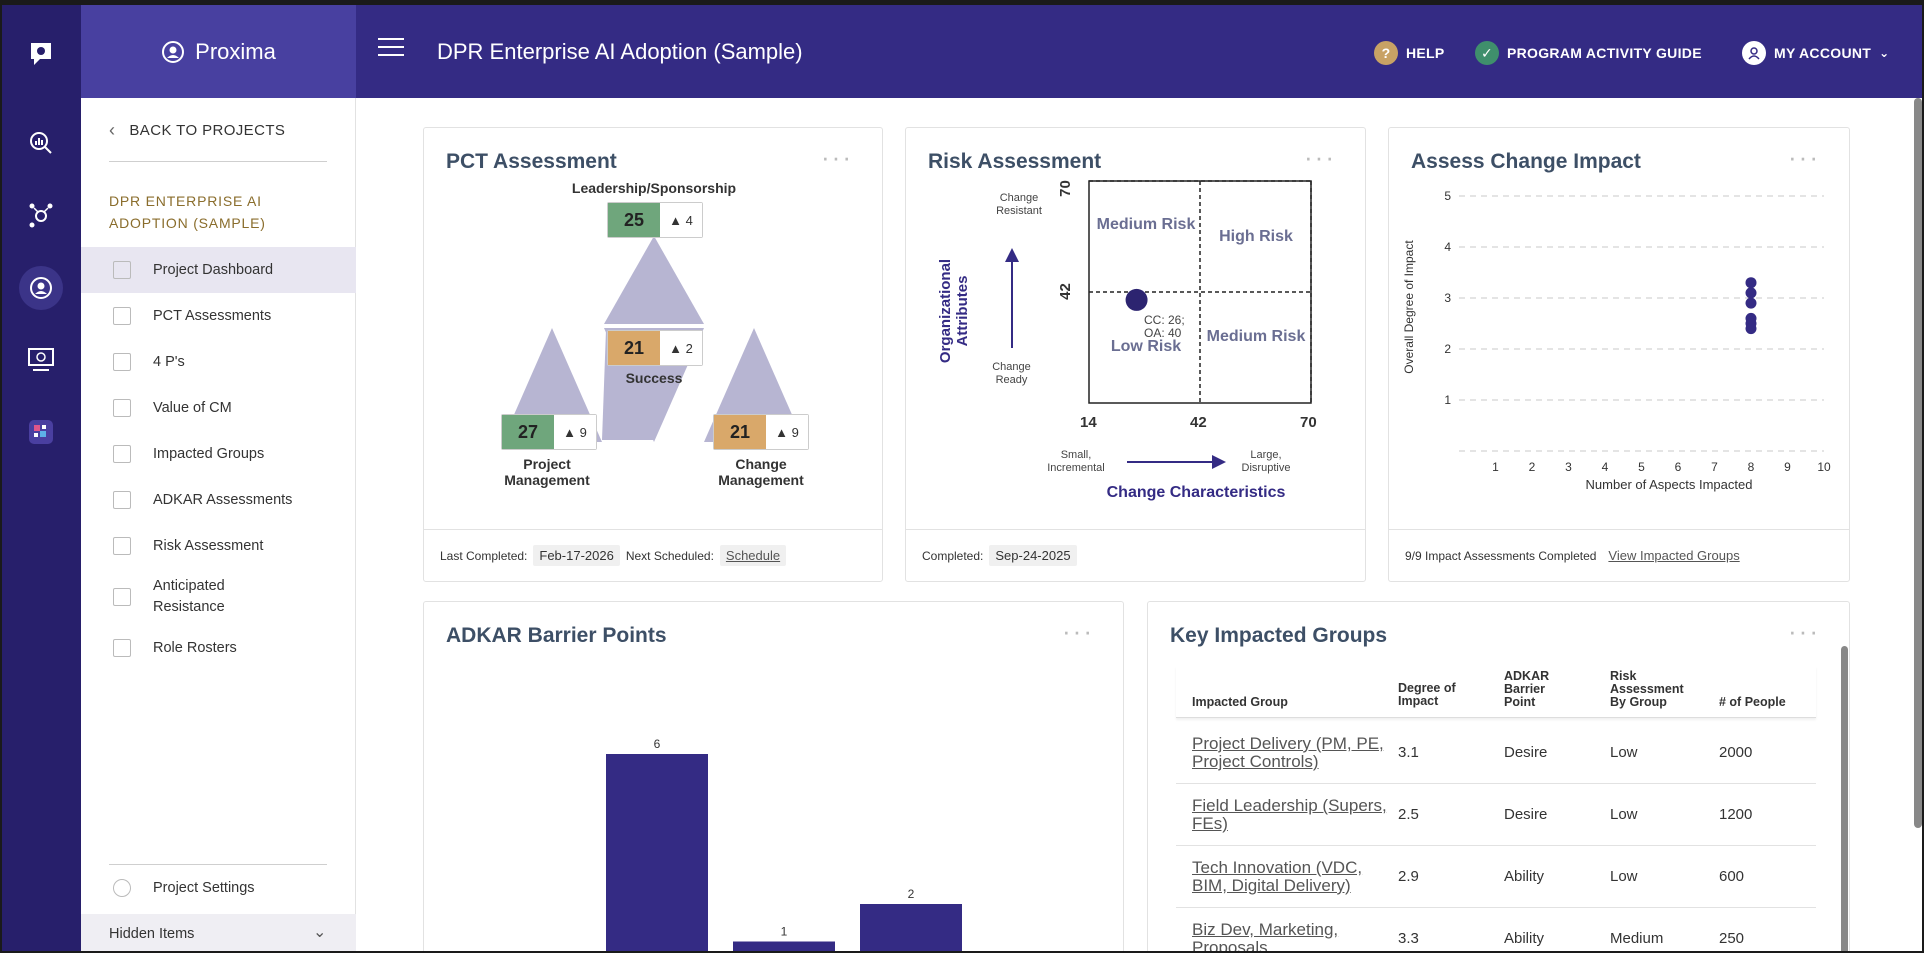 This screenshot has height=953, width=1924. Describe the element at coordinates (122, 500) in the screenshot. I see `cubes-icon` at that location.